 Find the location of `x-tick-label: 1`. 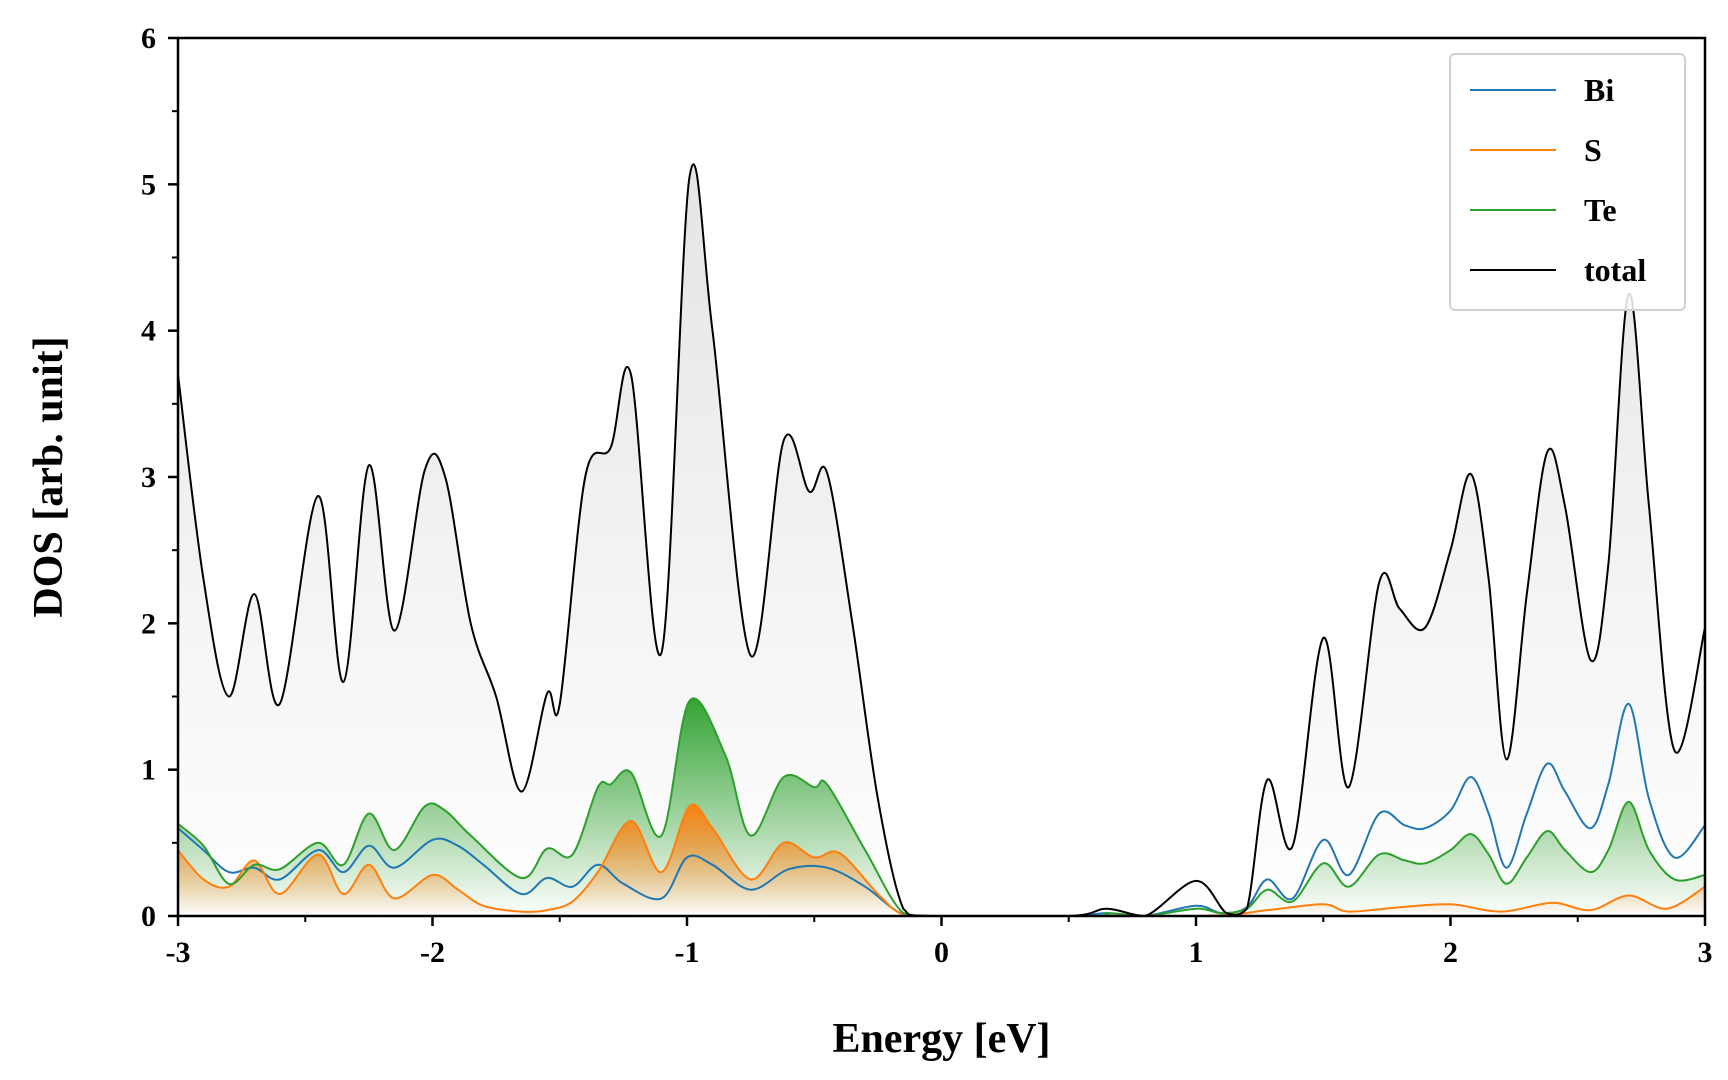

x-tick-label: 1 is located at coordinates (1196, 952).